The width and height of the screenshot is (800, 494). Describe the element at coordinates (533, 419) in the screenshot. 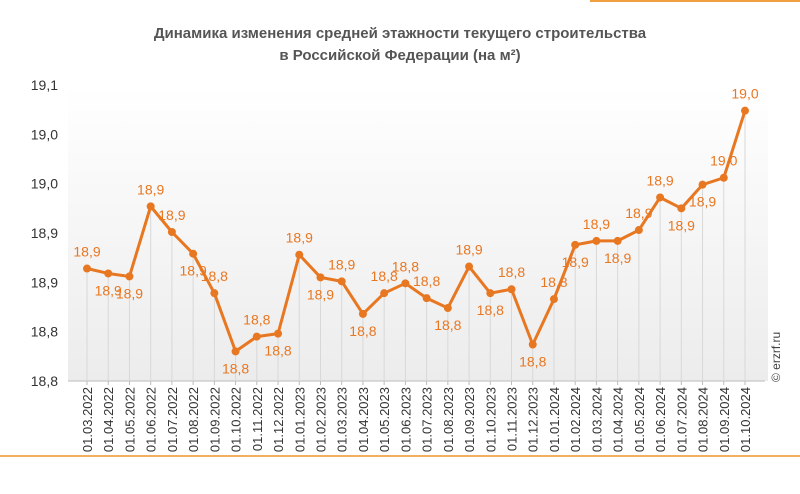

I see `x-tick-label: 01.12.2023` at that location.